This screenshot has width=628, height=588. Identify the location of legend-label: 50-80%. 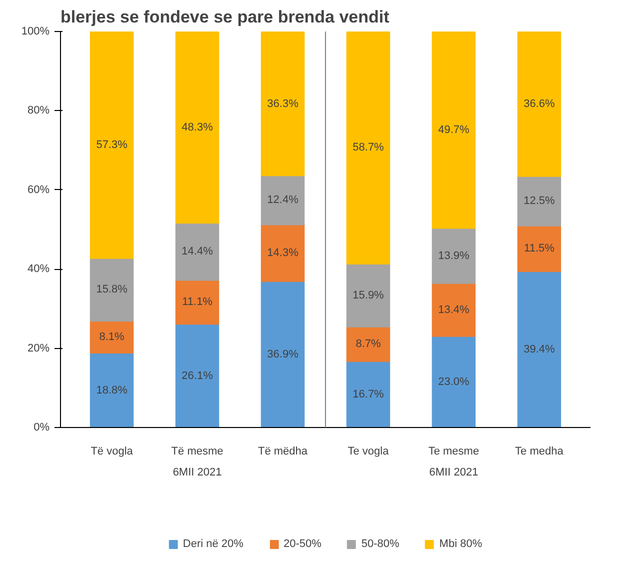
(380, 544).